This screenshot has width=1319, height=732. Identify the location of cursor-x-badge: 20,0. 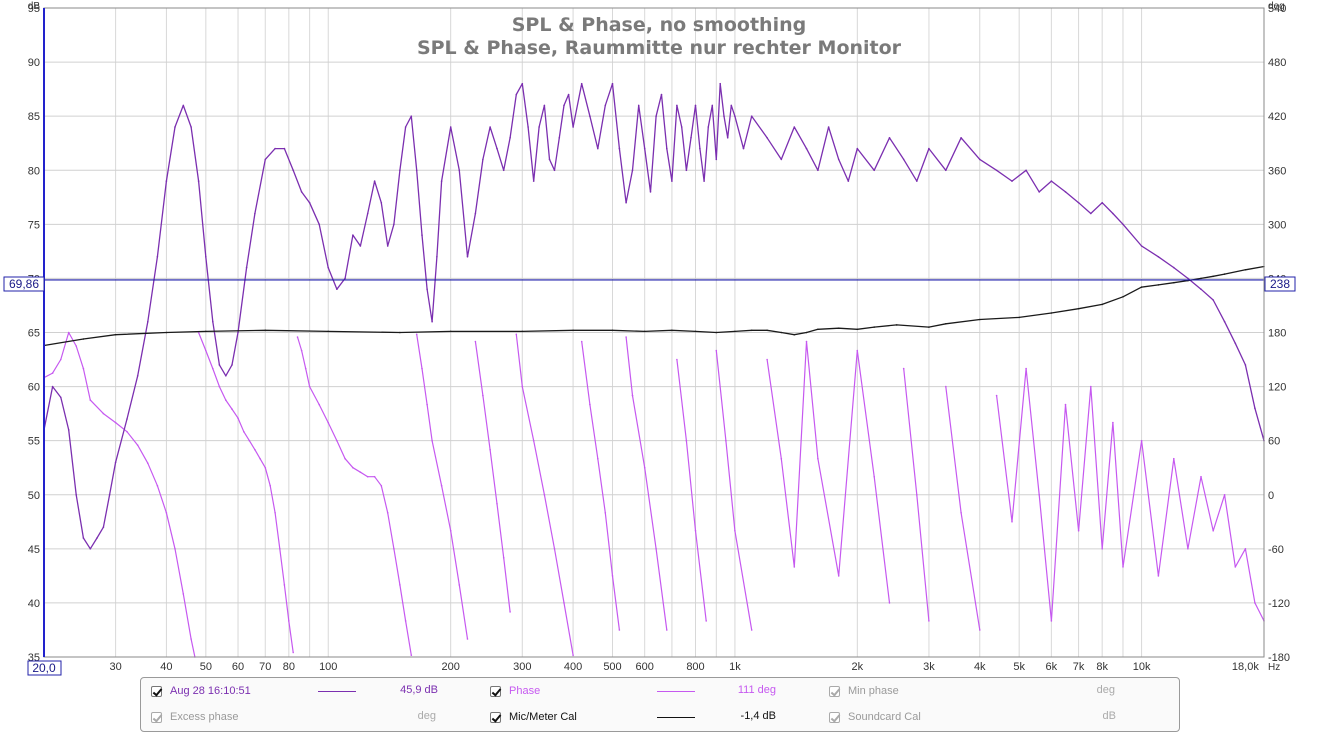
(44, 668).